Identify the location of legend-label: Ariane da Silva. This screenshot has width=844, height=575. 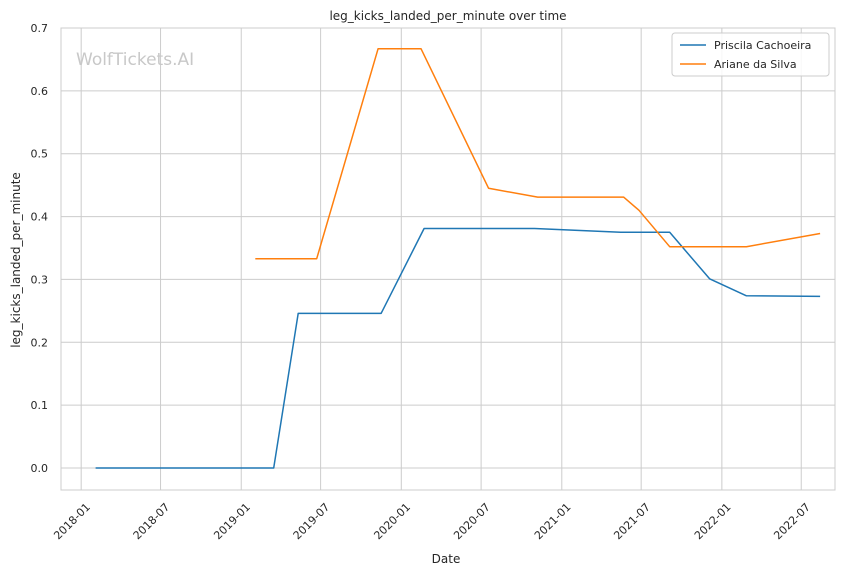
(755, 64).